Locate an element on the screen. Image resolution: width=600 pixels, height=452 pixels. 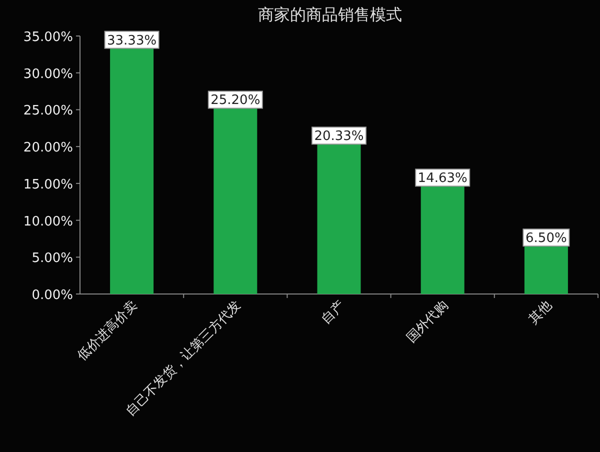
y-tick-label: 35.00% is located at coordinates (48, 37).